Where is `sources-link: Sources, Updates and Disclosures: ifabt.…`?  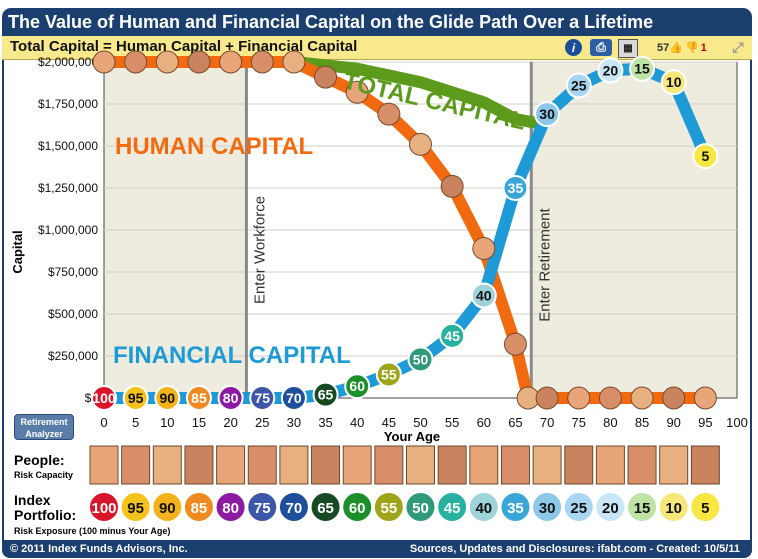 sources-link: Sources, Updates and Disclosures: ifabt.… is located at coordinates (574, 549).